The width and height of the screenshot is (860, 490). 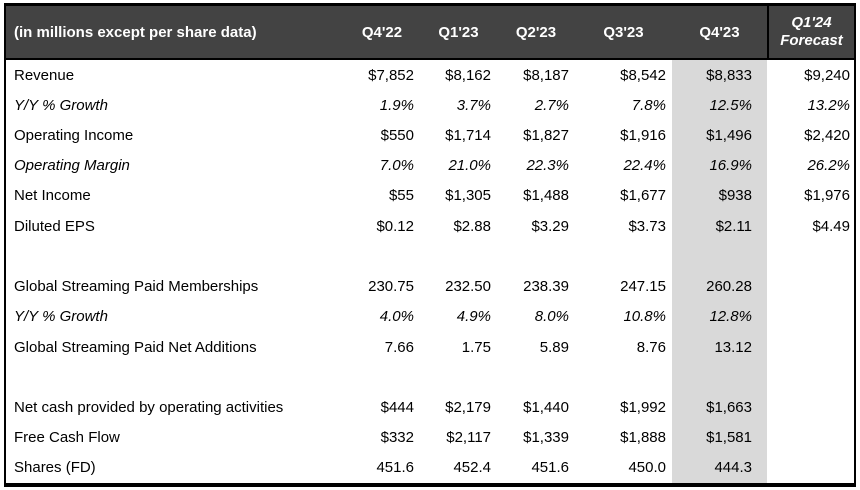 I want to click on row-label: Free Cash Flow, so click(x=67, y=438).